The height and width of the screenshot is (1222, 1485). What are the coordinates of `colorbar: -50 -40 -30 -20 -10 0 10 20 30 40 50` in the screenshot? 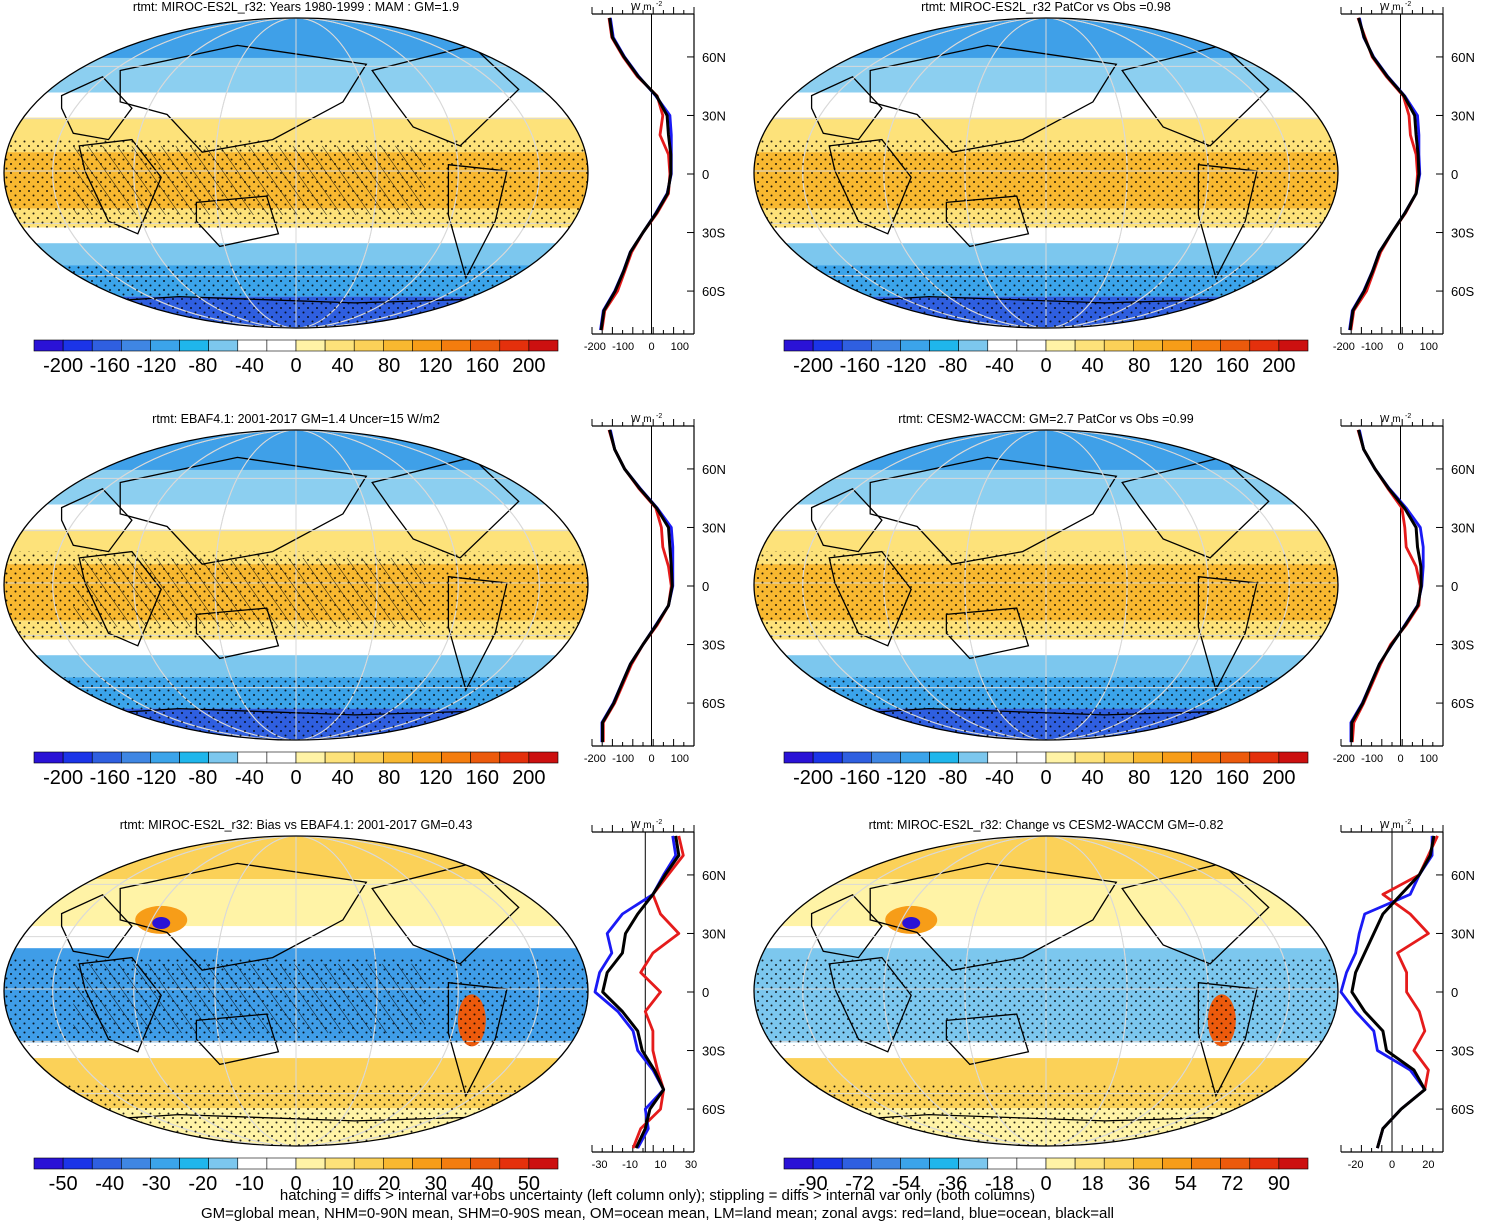 It's located at (296, 1176).